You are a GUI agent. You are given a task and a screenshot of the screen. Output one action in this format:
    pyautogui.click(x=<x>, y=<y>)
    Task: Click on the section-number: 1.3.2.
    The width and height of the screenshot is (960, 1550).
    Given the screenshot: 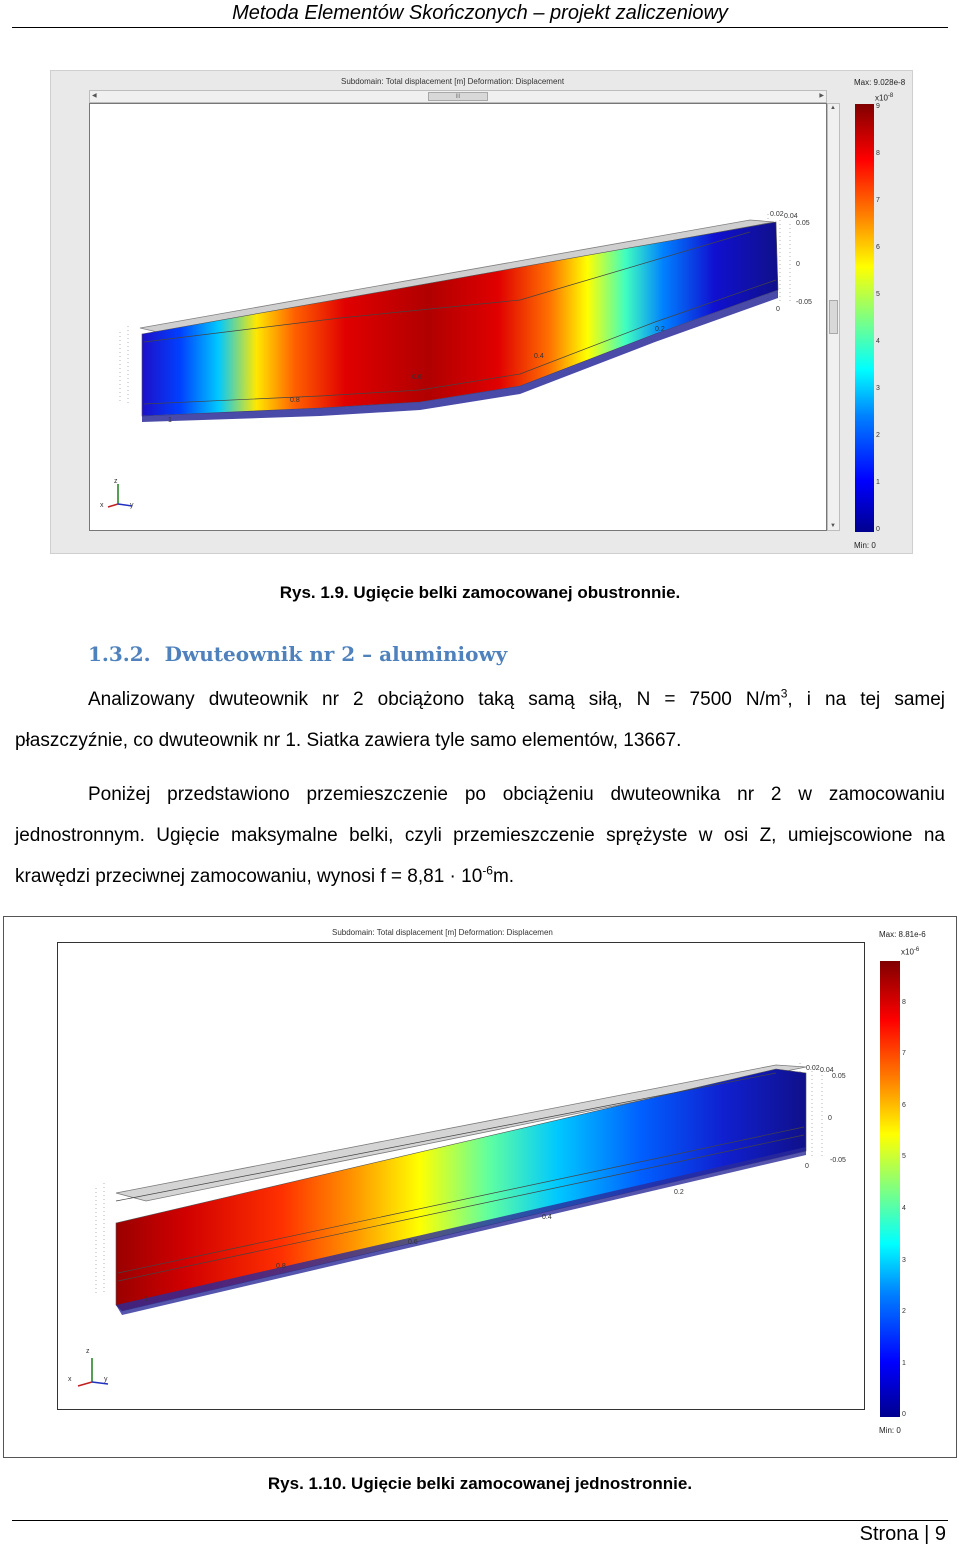 What is the action you would take?
    pyautogui.click(x=119, y=654)
    